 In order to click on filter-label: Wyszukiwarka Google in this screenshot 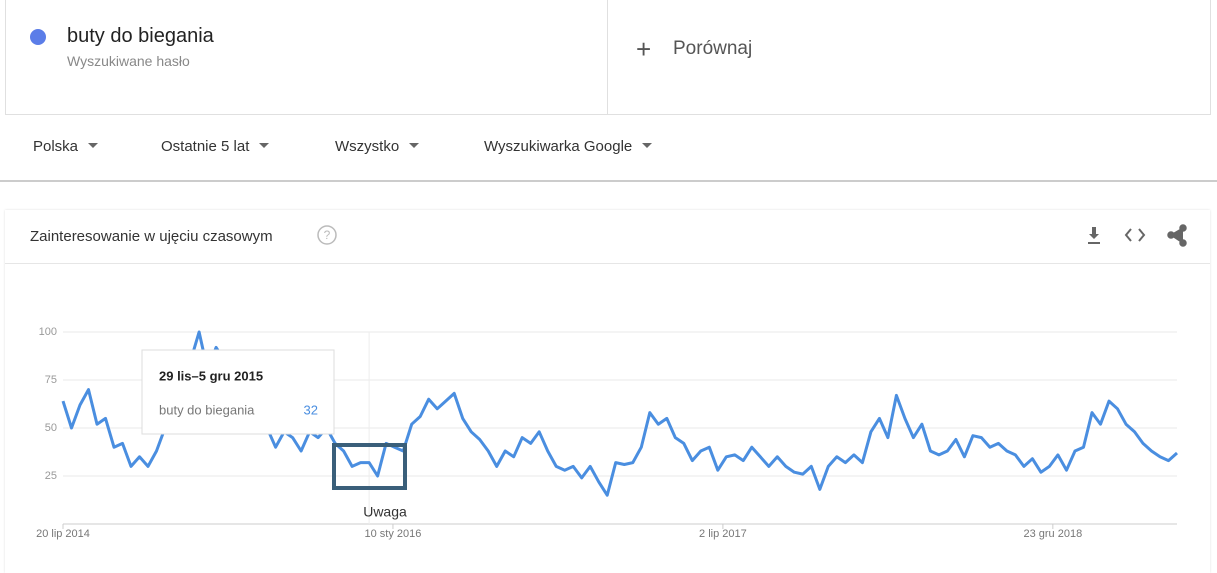, I will do `click(558, 146)`.